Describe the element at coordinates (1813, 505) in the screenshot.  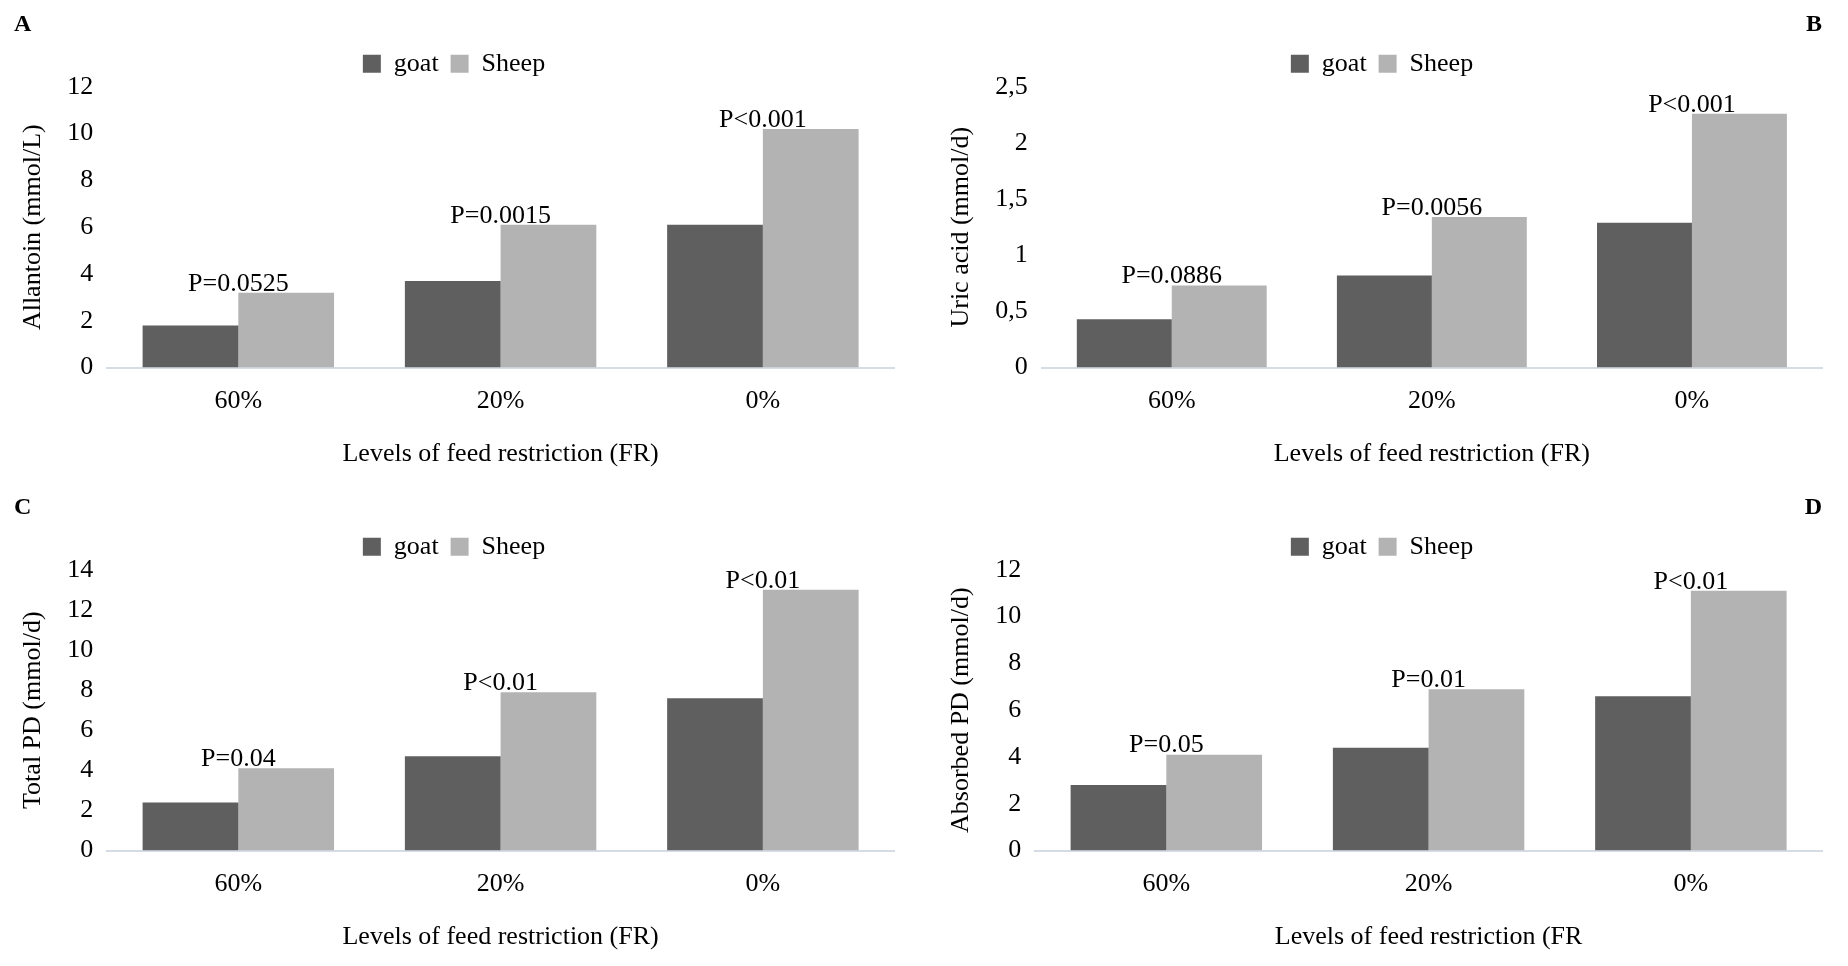
I see `chart-title: D` at that location.